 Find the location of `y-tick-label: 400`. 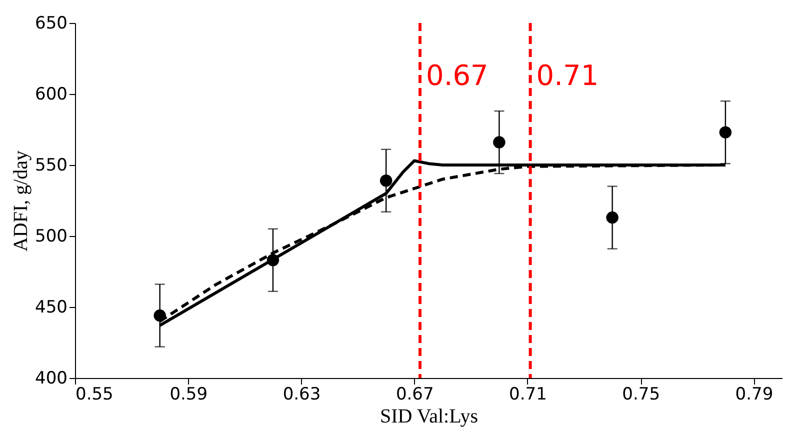

y-tick-label: 400 is located at coordinates (51, 378).